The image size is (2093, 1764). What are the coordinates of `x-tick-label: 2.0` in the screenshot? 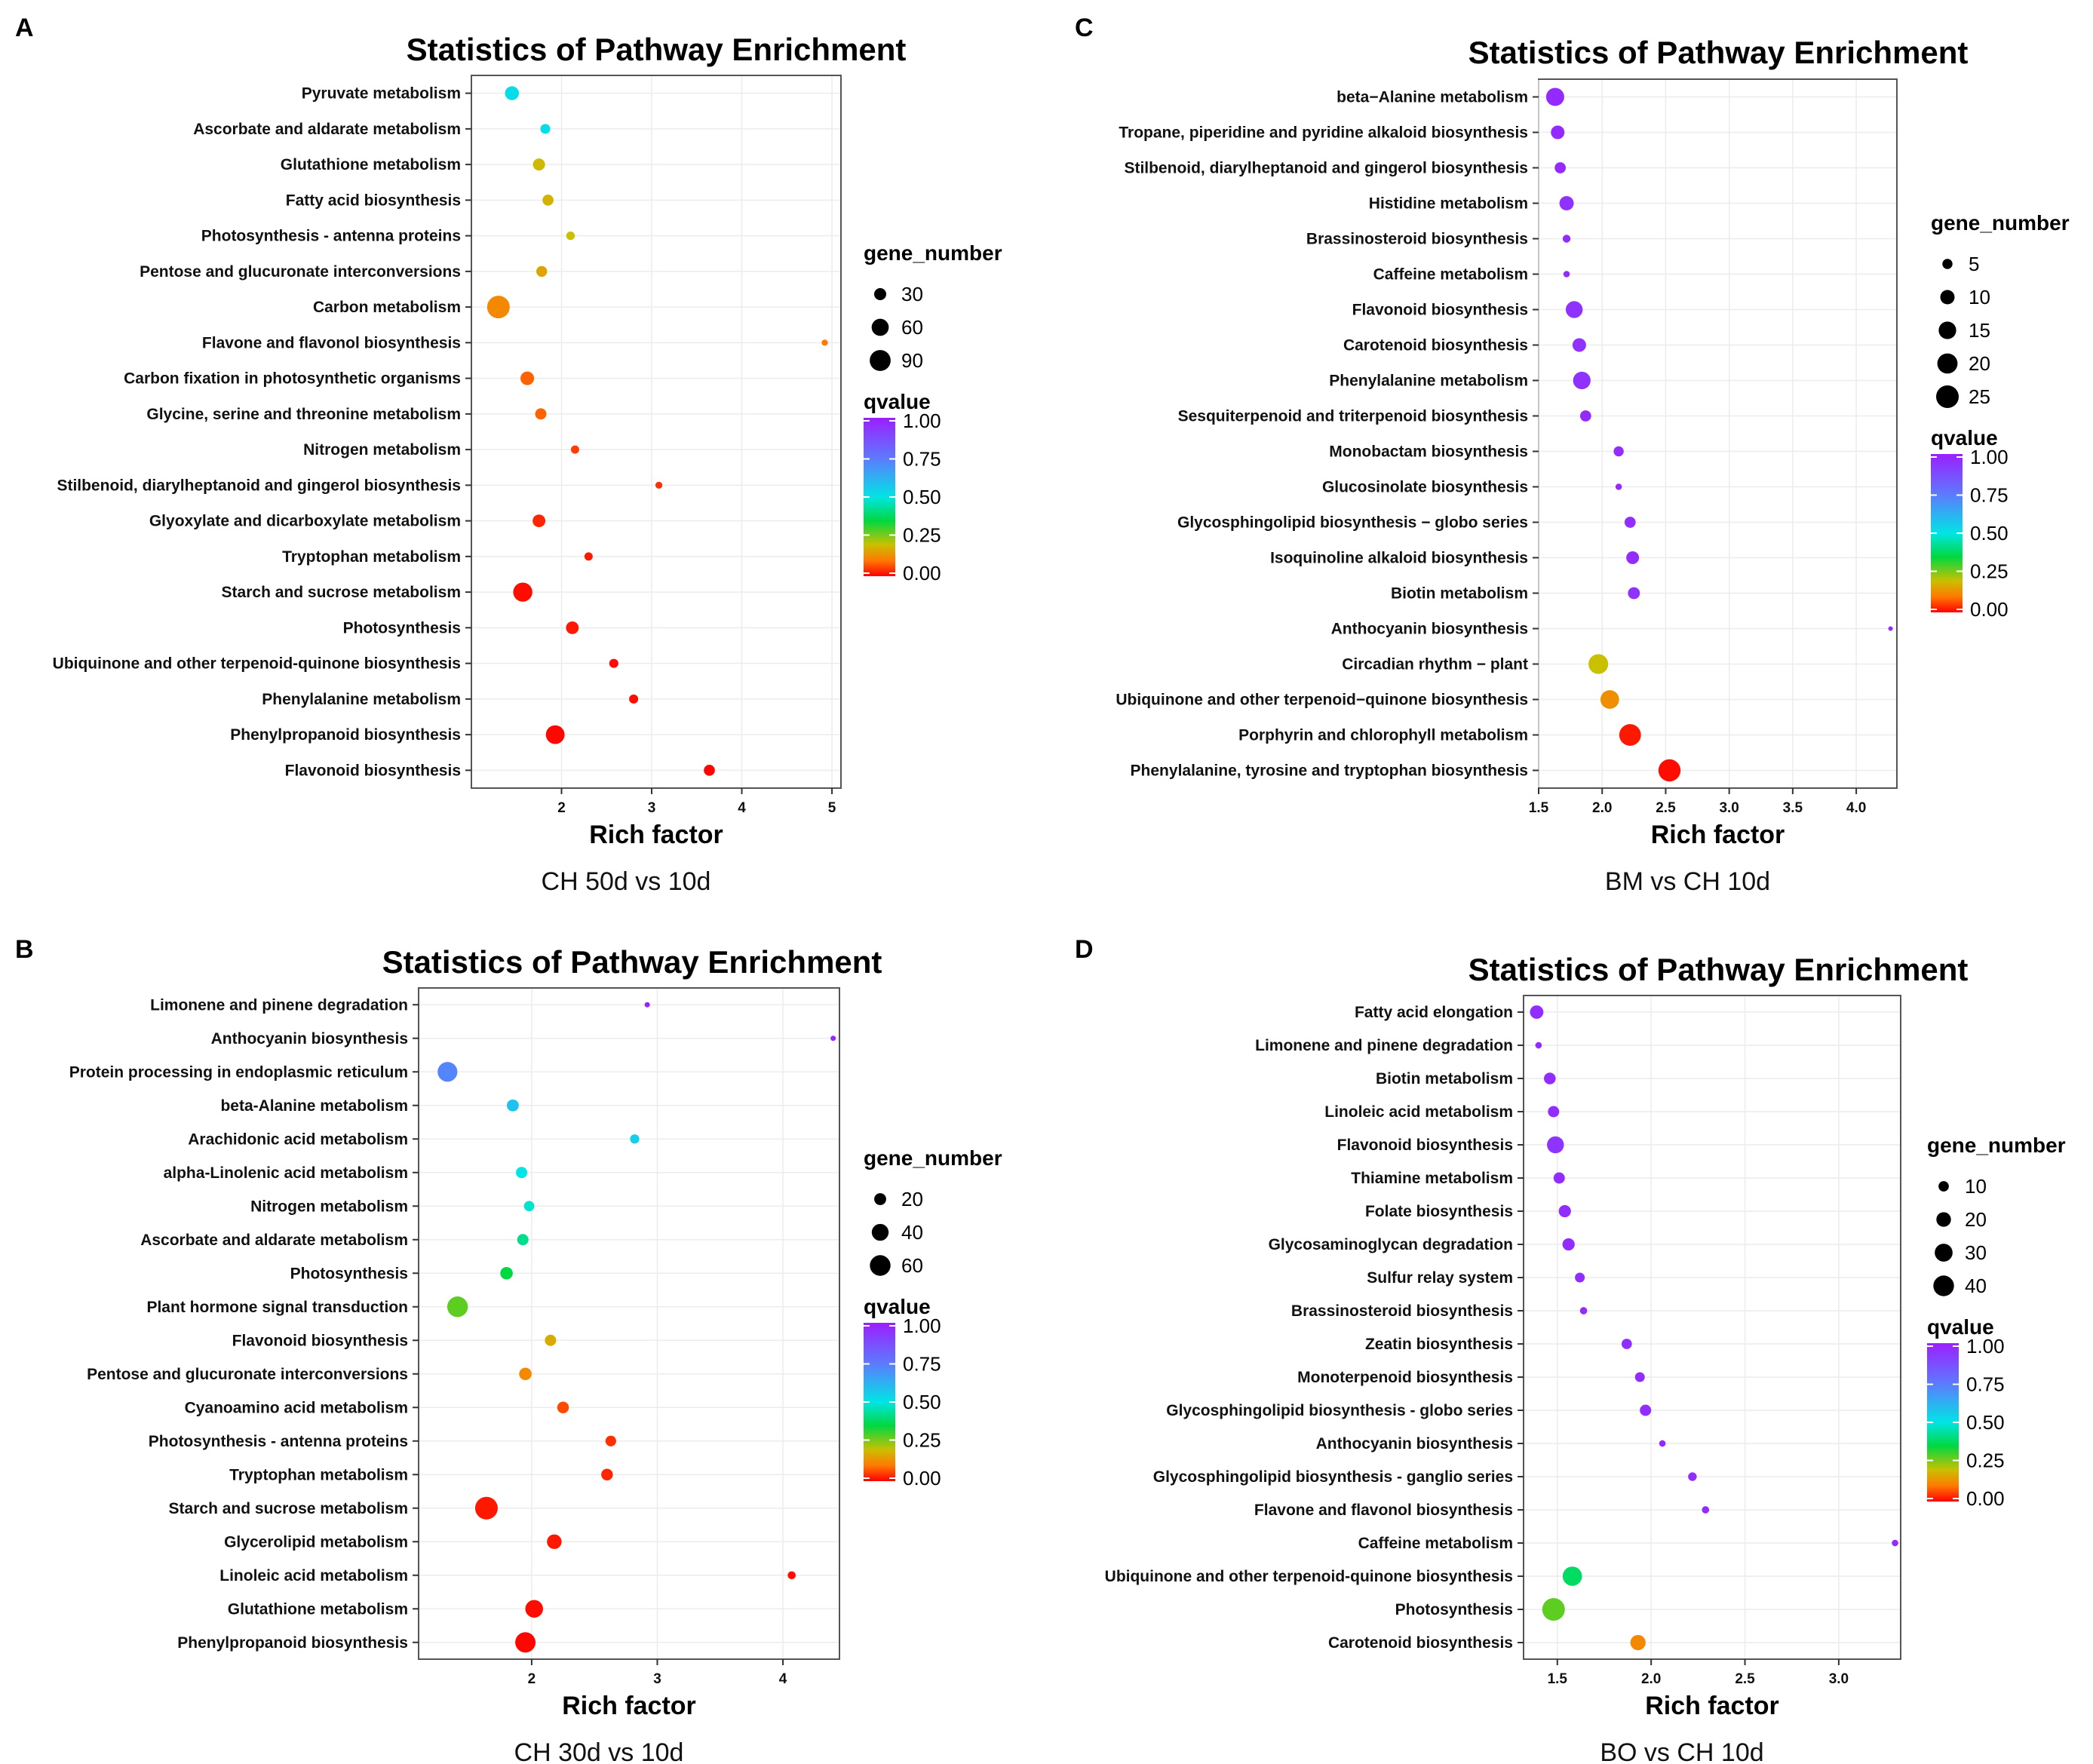 It's located at (1651, 1679).